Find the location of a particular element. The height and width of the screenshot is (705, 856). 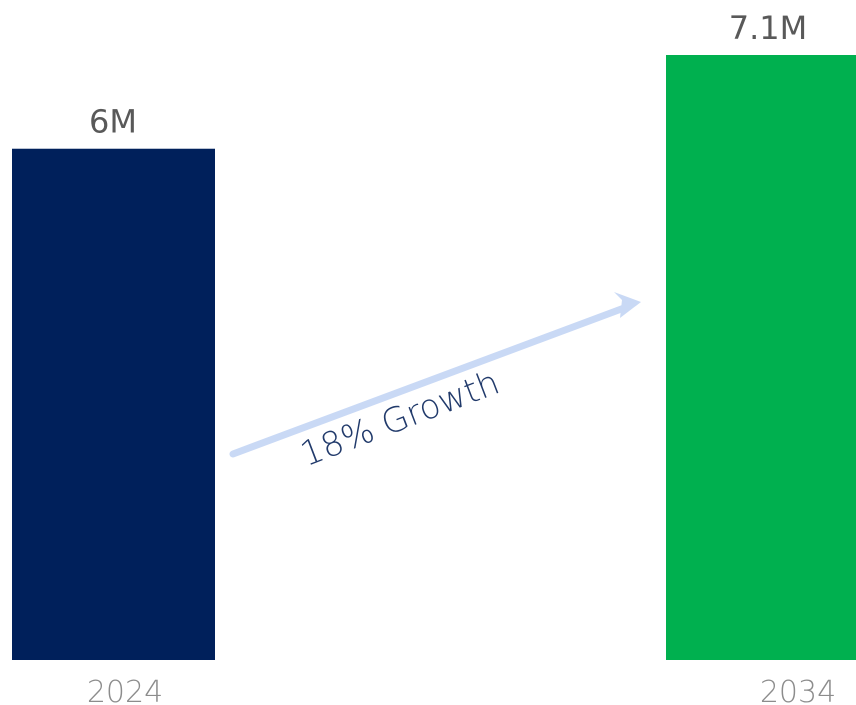

growth-arrow-head is located at coordinates (627, 305).